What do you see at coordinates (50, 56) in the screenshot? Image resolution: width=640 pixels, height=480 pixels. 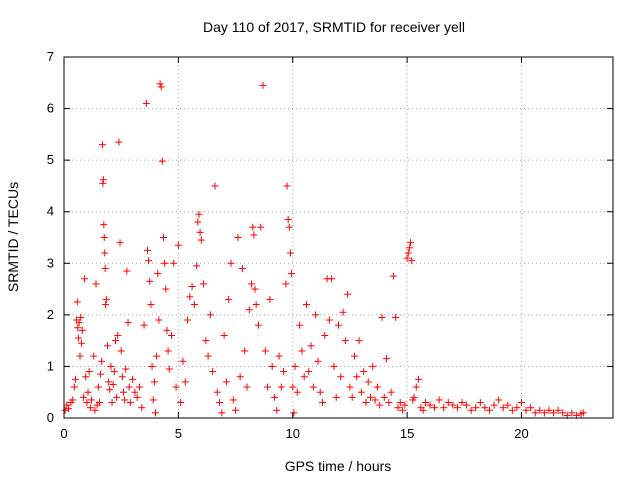 I see `y-tick-label: 7` at bounding box center [50, 56].